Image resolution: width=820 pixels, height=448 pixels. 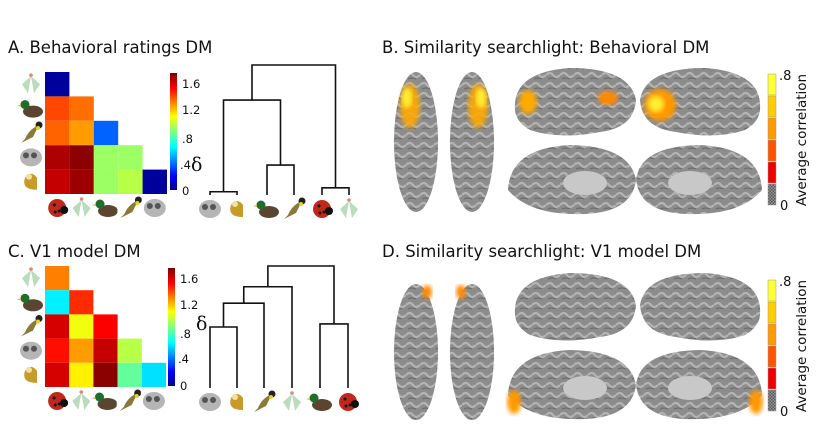 I want to click on tick-0.8: .8, so click(x=187, y=139).